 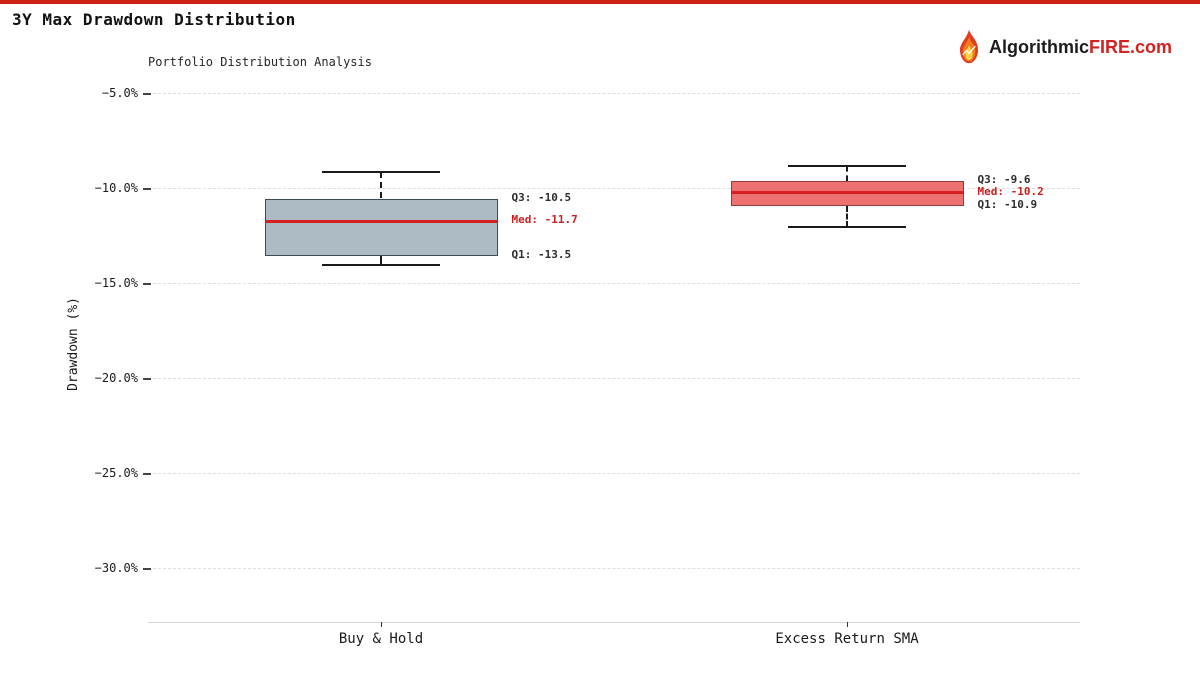 I want to click on logo-text-fire: FIRE, so click(x=1109, y=46).